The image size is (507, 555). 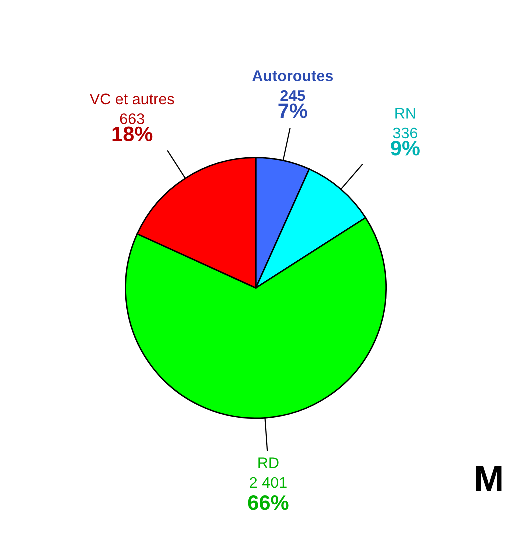 What do you see at coordinates (489, 479) in the screenshot?
I see `text: M` at bounding box center [489, 479].